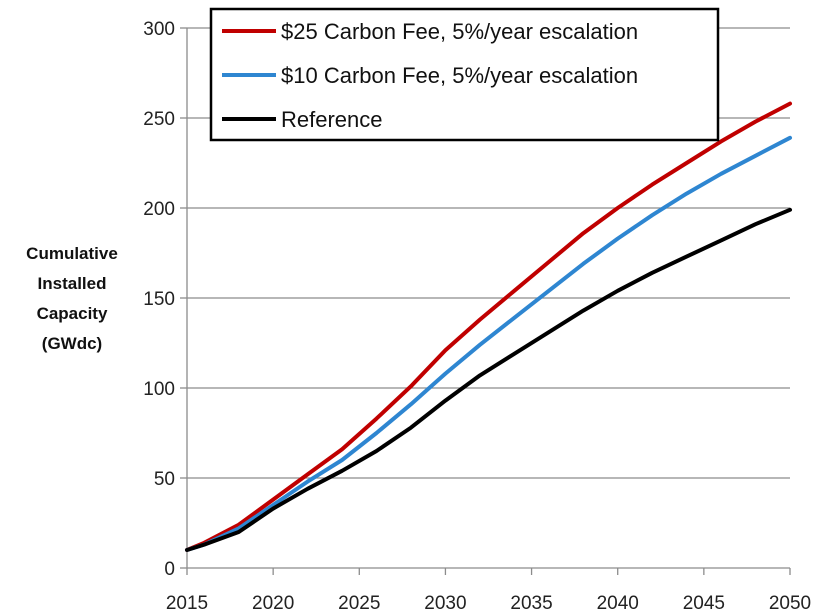 The width and height of the screenshot is (817, 614). What do you see at coordinates (164, 479) in the screenshot?
I see `y-tick-label: 50` at bounding box center [164, 479].